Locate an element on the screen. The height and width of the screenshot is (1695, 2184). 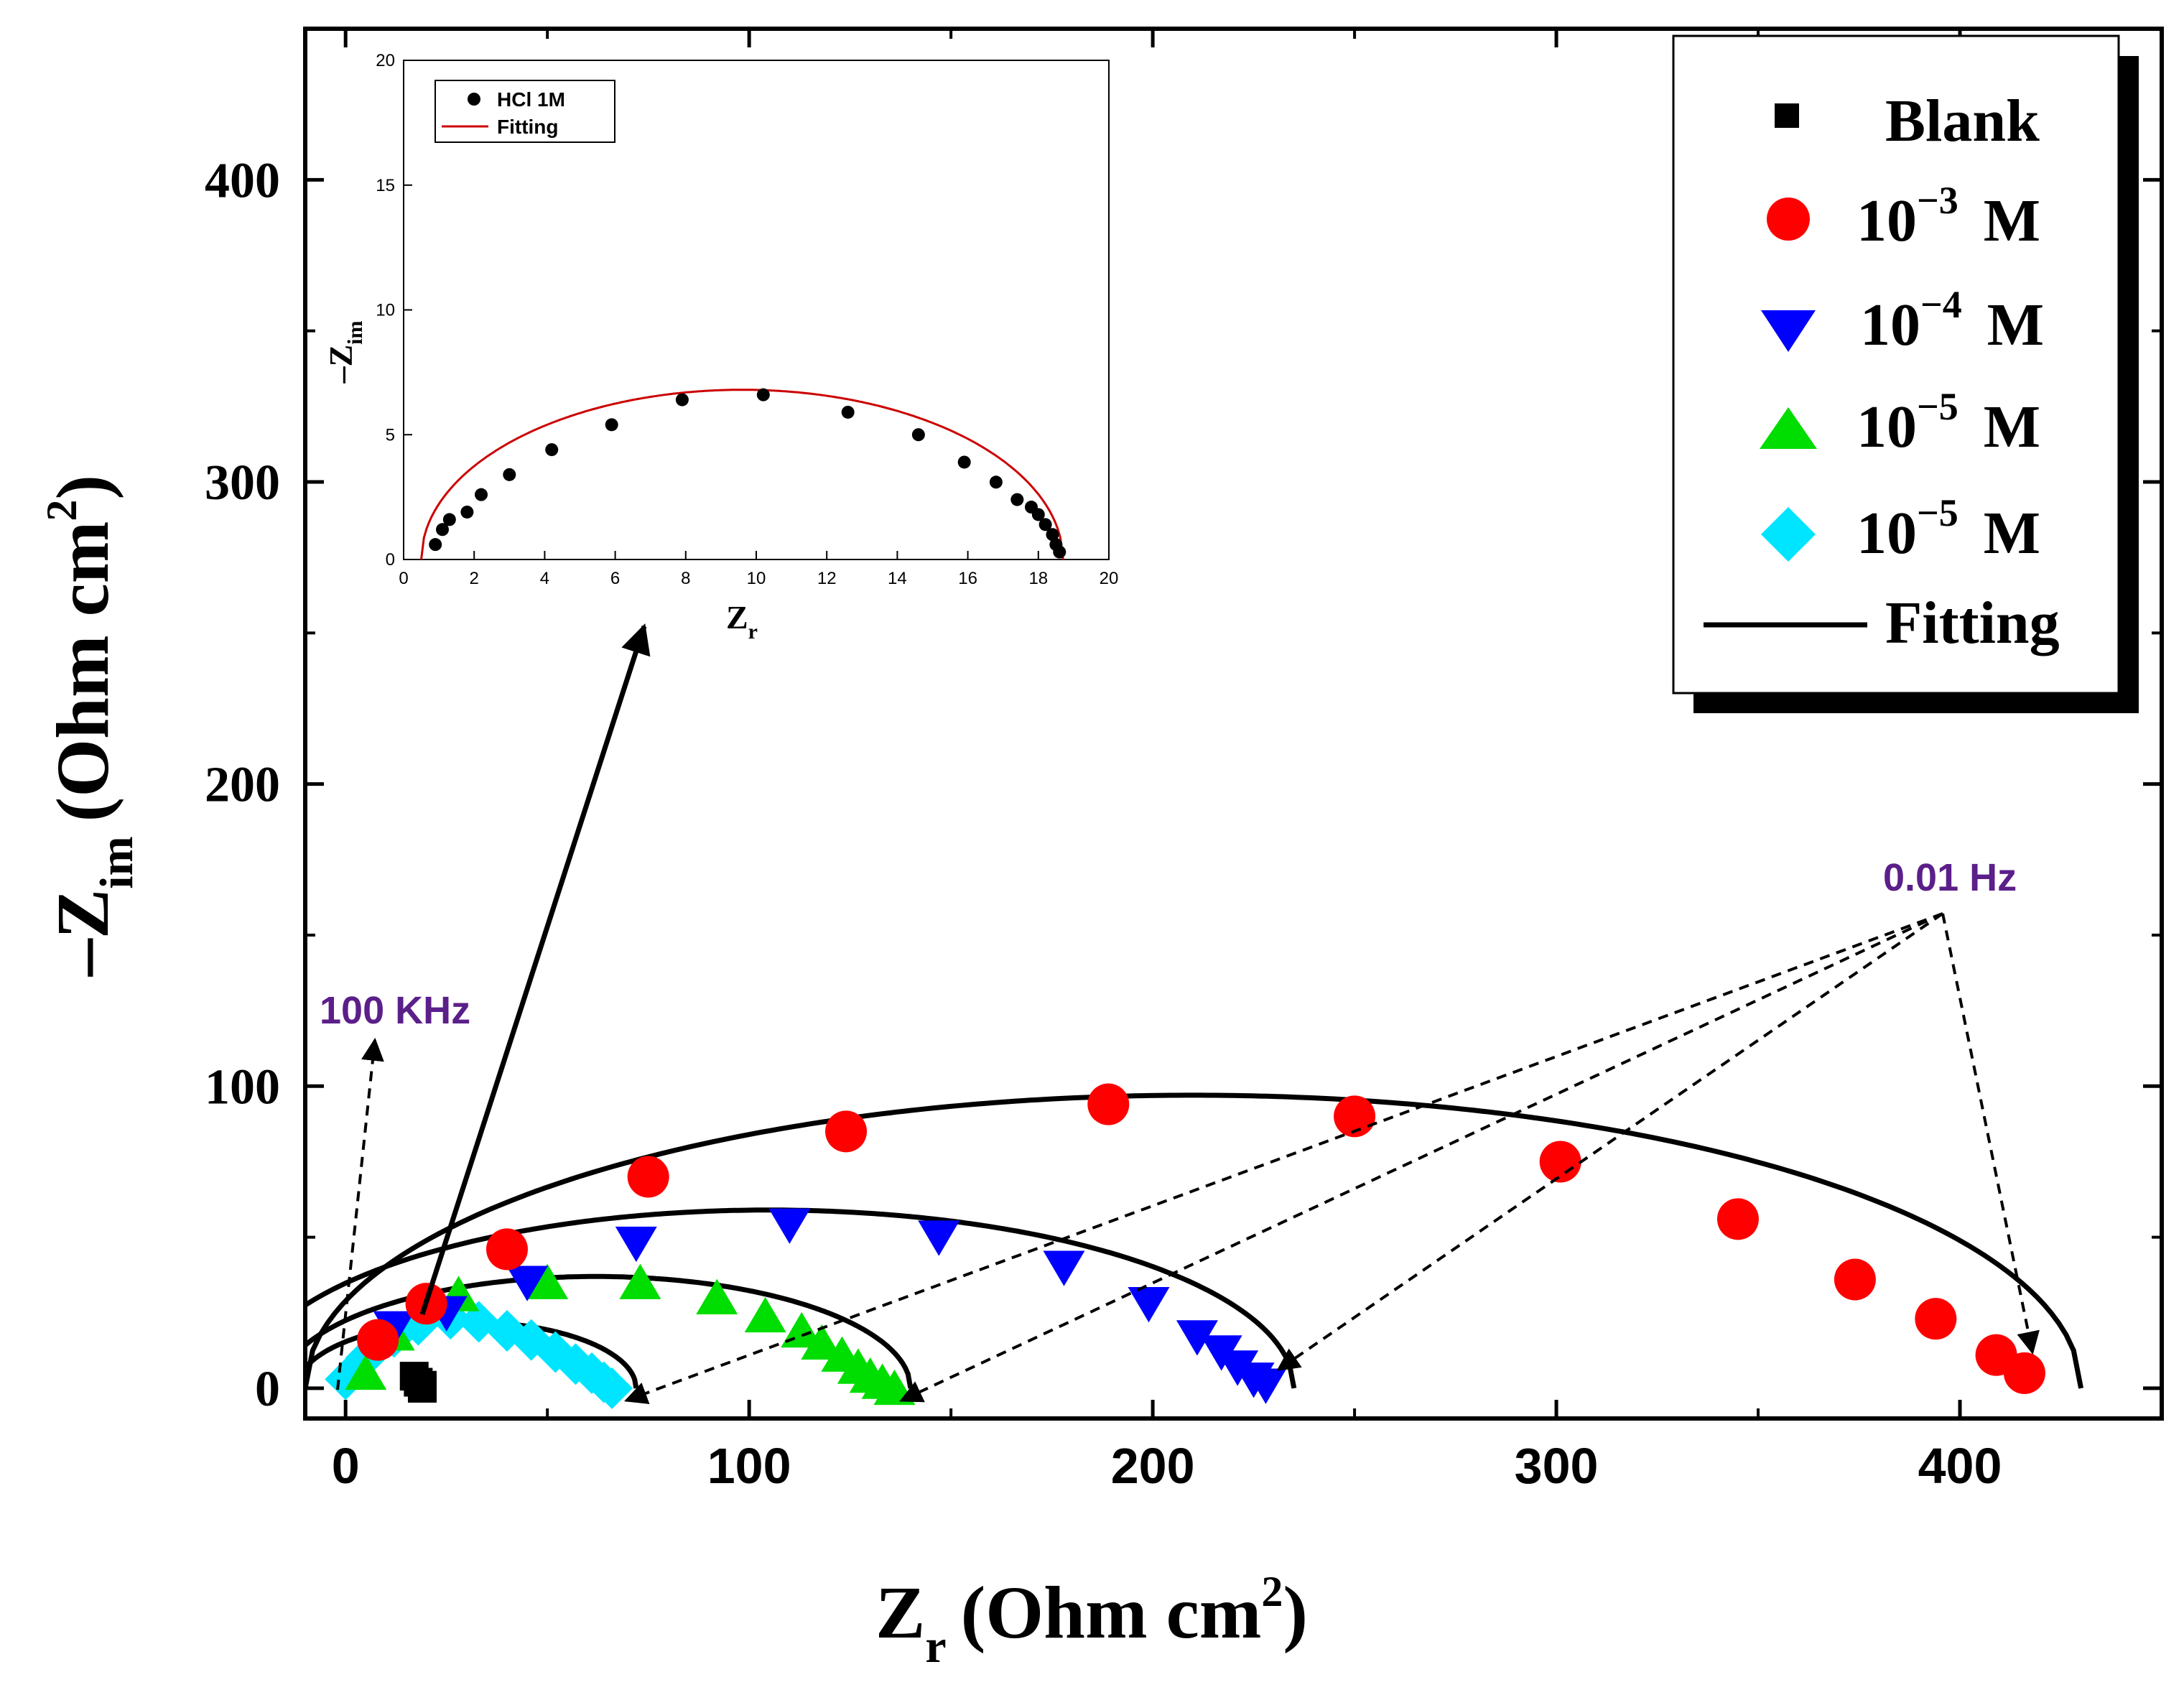
inset-x-tick-label: 4 is located at coordinates (544, 578).